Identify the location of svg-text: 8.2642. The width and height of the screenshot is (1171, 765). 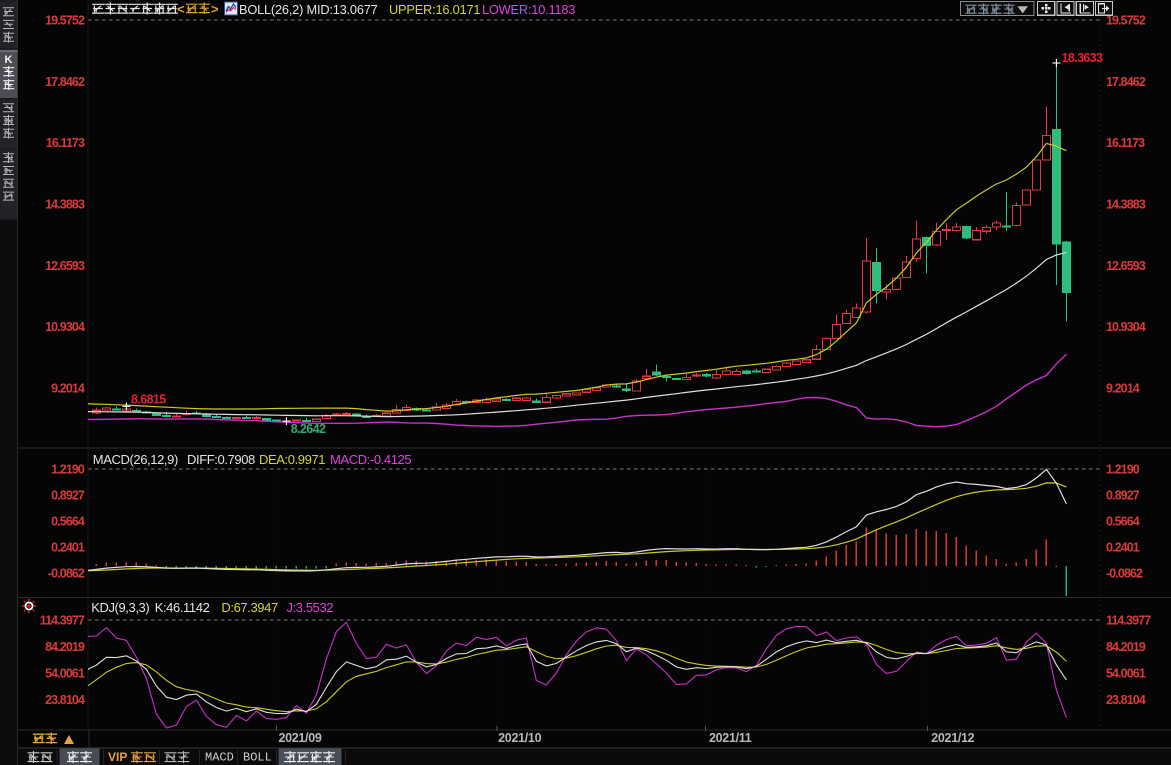
(308, 429).